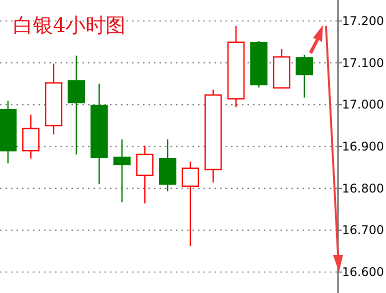 This screenshot has width=386, height=293. Describe the element at coordinates (69, 25) in the screenshot. I see `text: 白银4小时图` at that location.